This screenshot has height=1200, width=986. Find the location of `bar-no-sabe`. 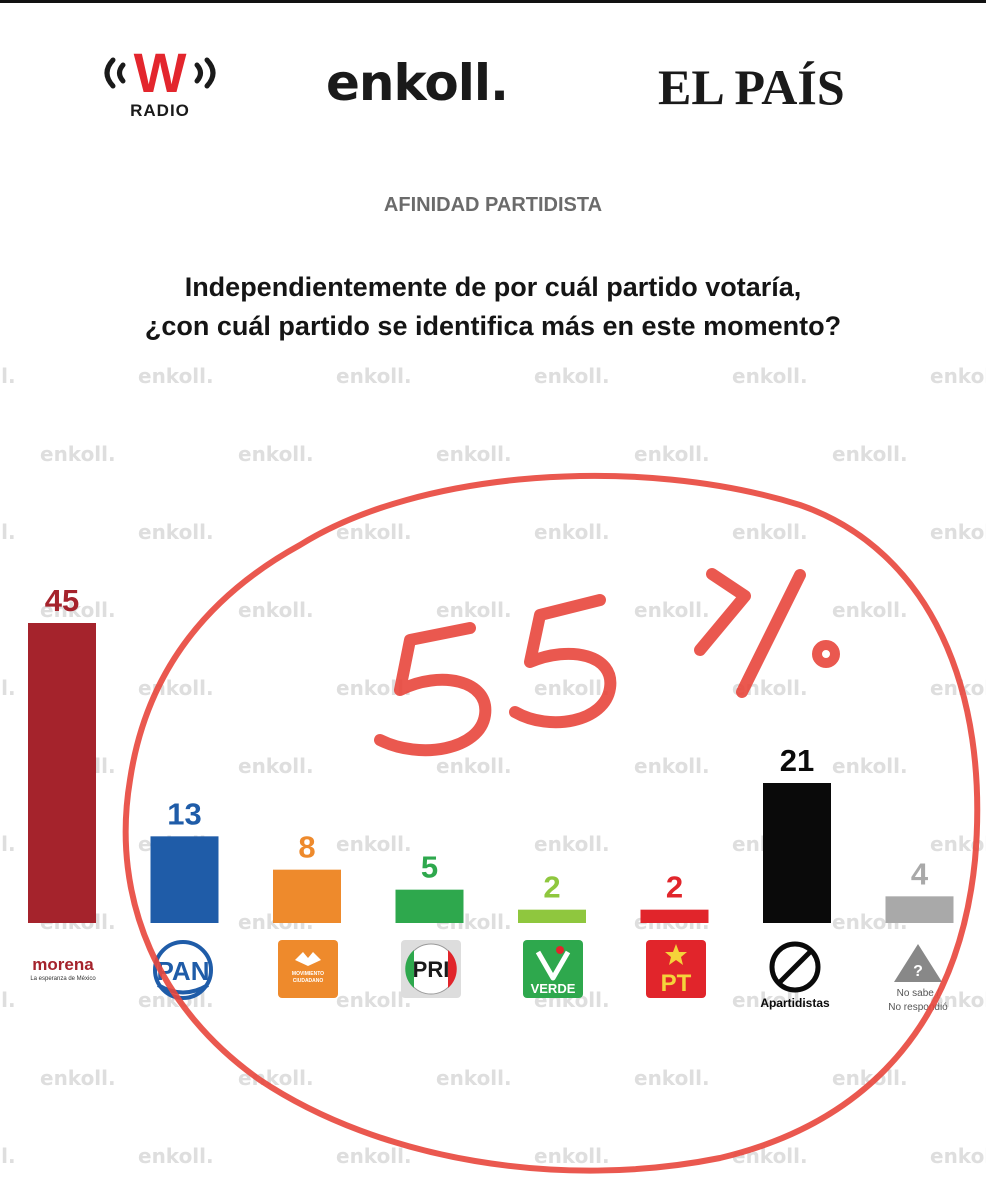

bar-no-sabe is located at coordinates (919, 909).